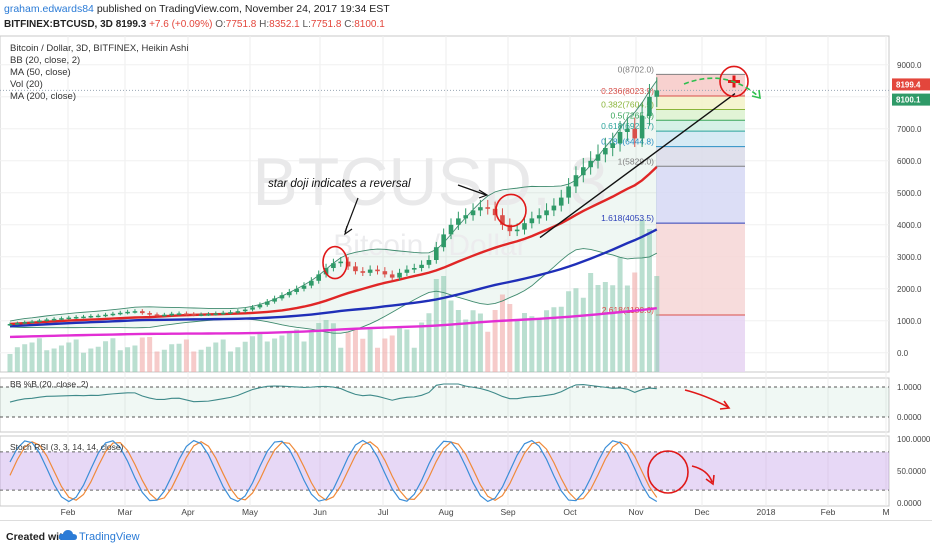 The image size is (932, 551). What do you see at coordinates (45, 60) in the screenshot?
I see `legend-bb: BB (20, close, 2)` at bounding box center [45, 60].